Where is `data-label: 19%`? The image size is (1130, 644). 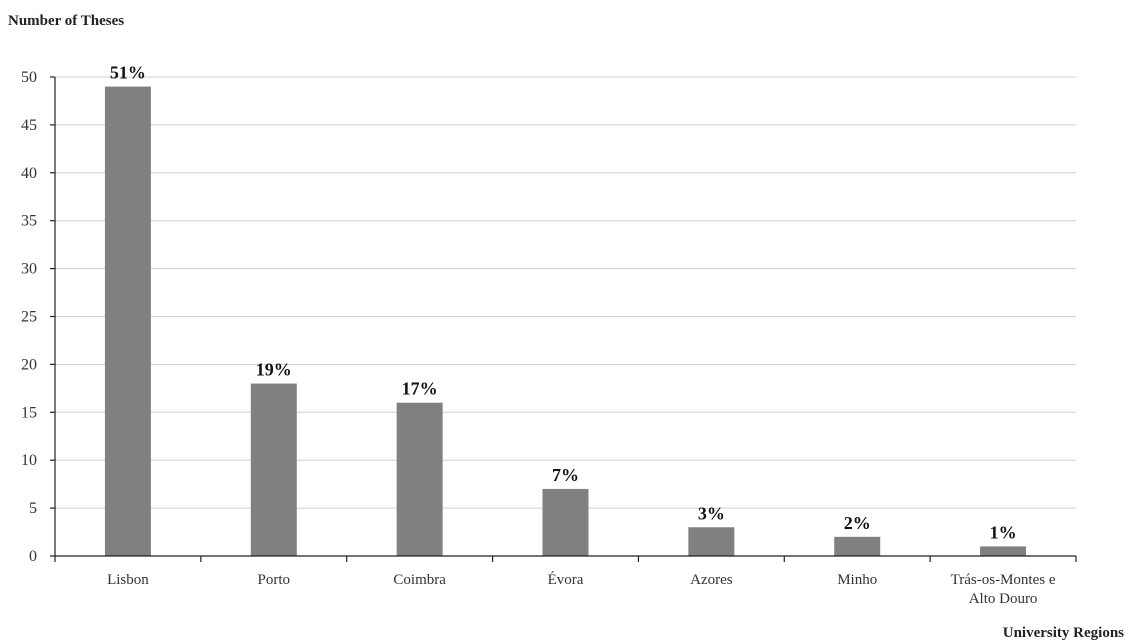 data-label: 19% is located at coordinates (274, 370).